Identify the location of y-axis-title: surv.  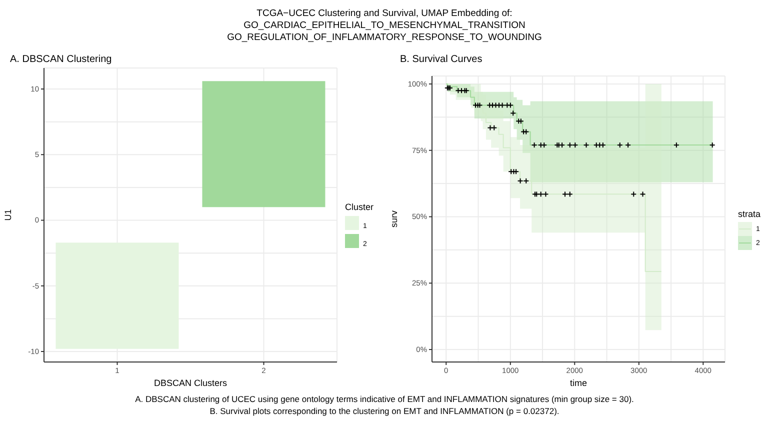
(394, 219).